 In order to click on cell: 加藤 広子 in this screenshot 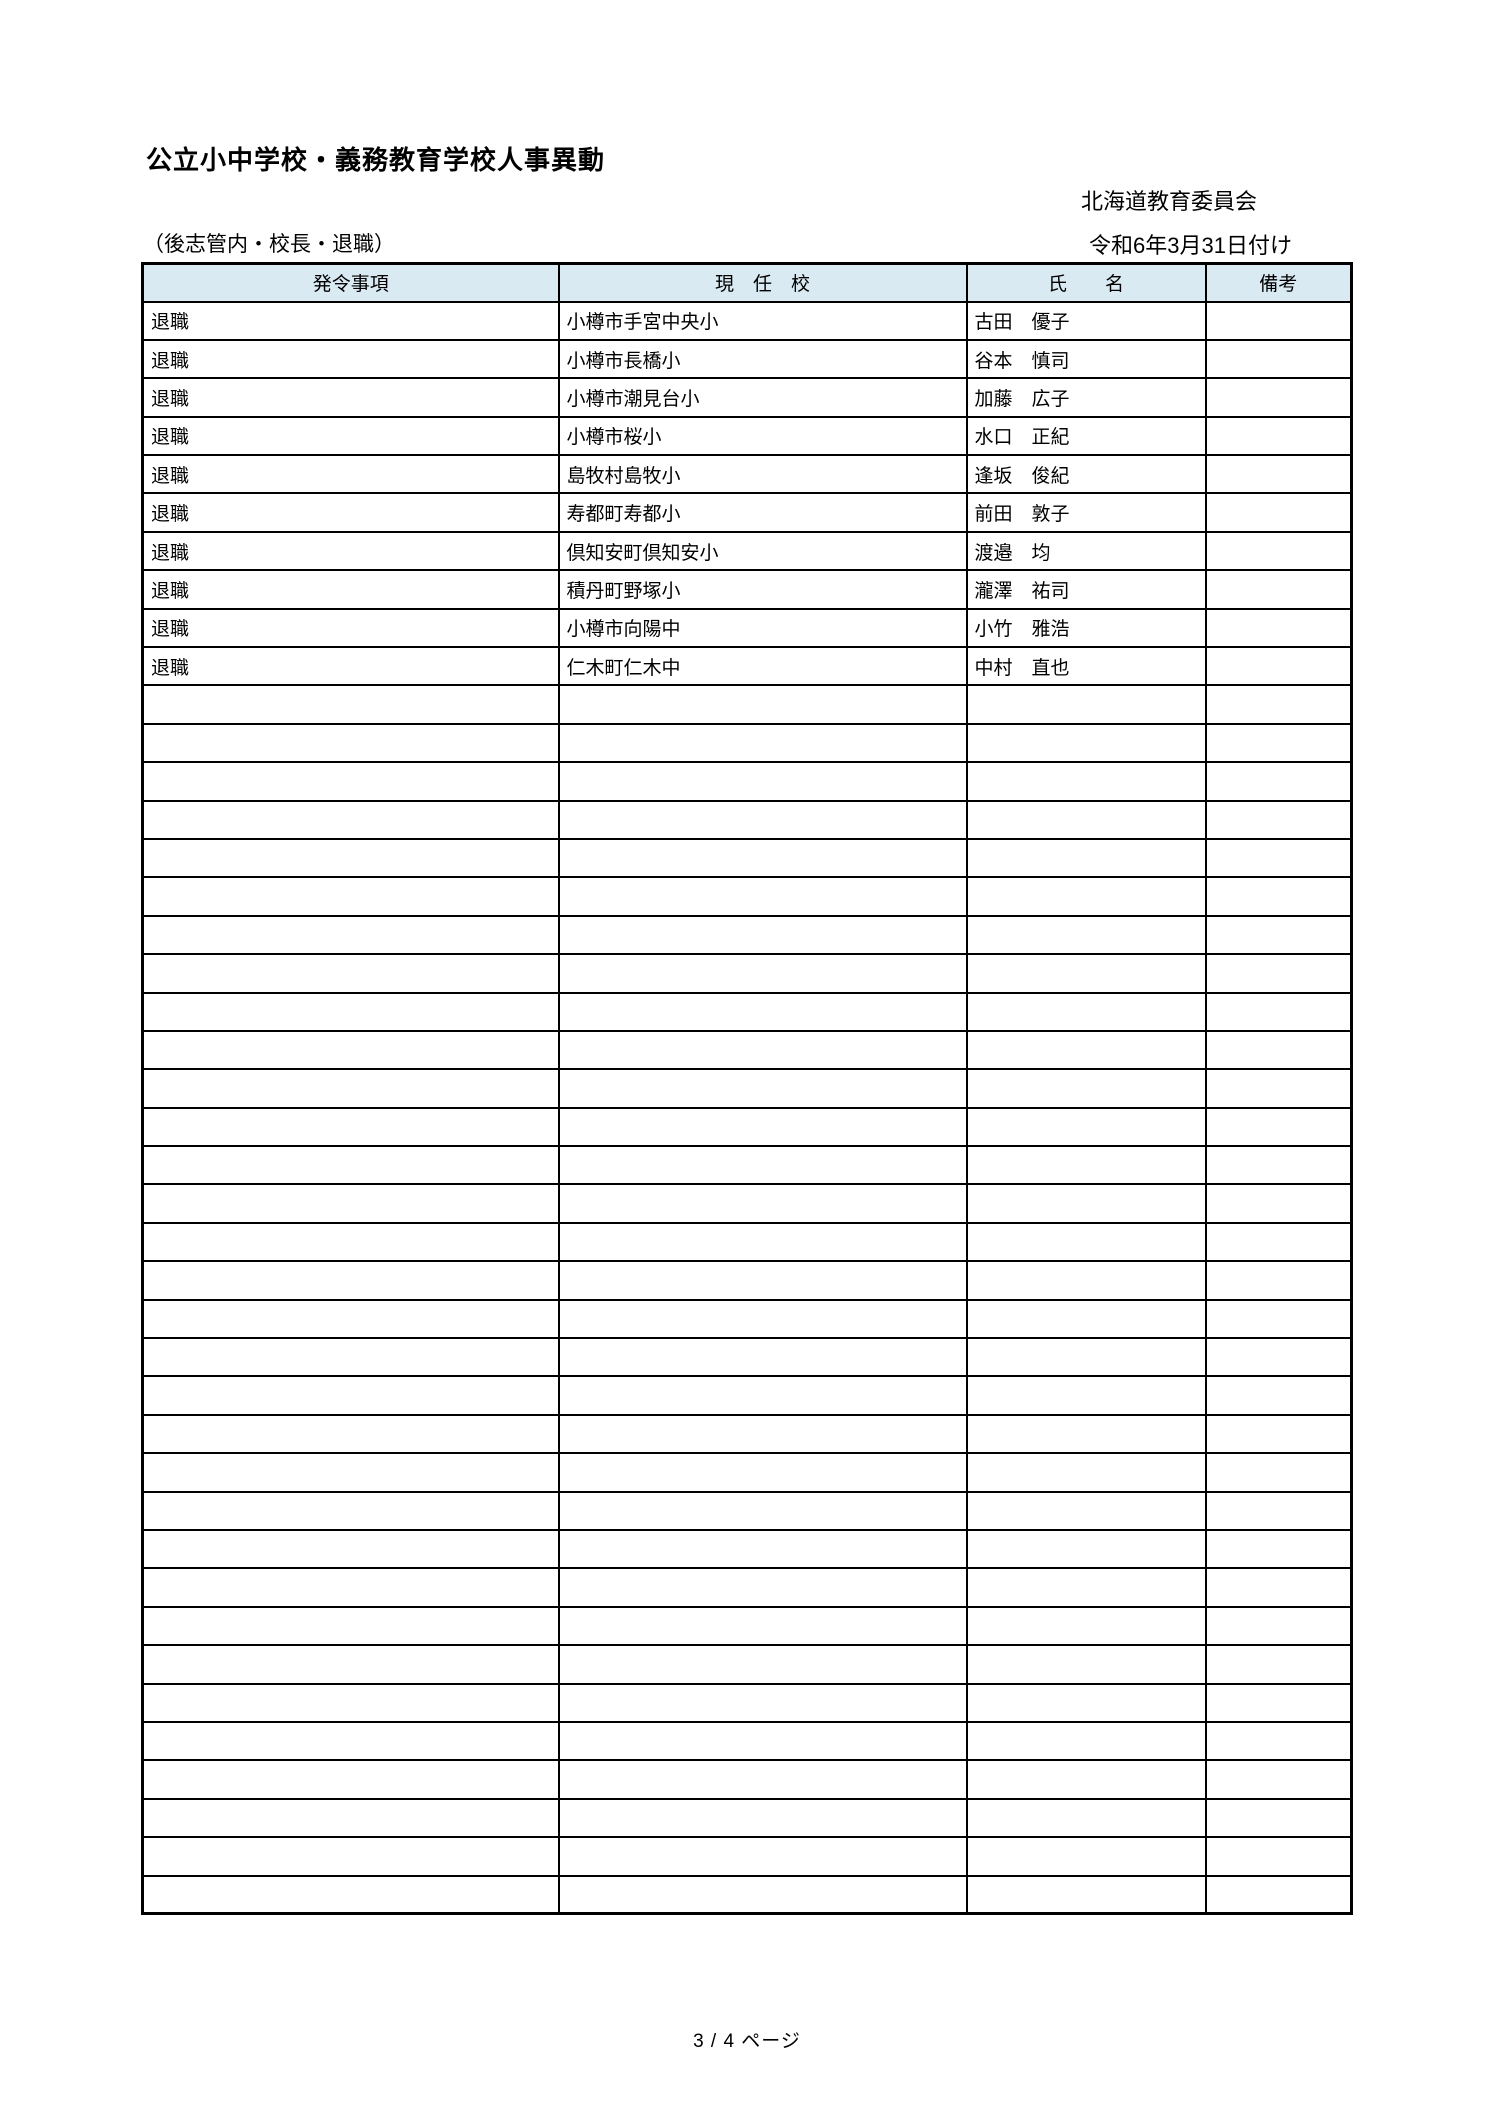, I will do `click(1086, 397)`.